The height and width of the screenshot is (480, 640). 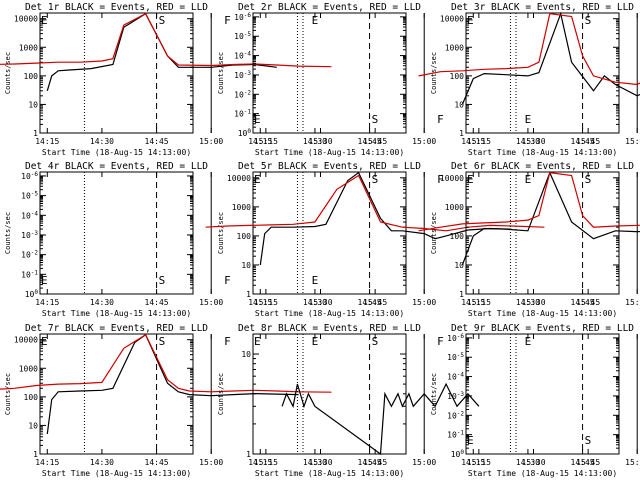 What do you see at coordinates (455, 337) in the screenshot?
I see `y-tick-label: 10⁻⁶` at bounding box center [455, 337].